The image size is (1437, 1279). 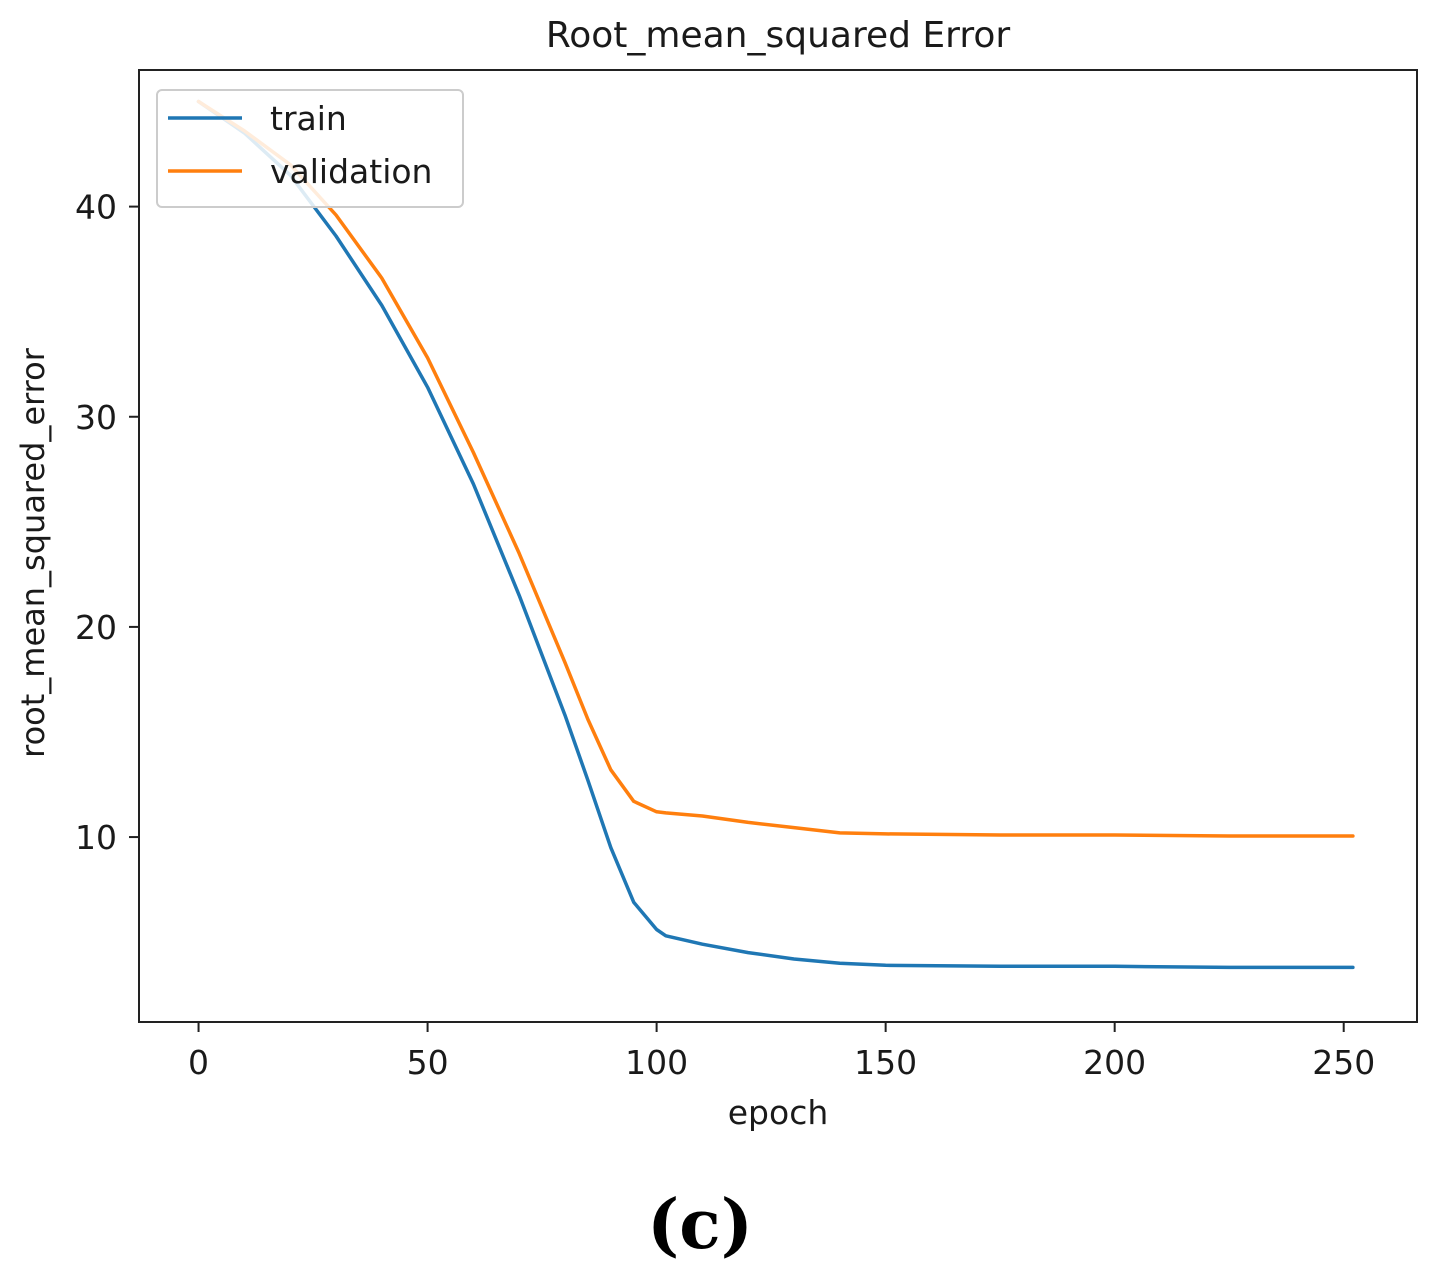 I want to click on legend: train validation, so click(x=310, y=148).